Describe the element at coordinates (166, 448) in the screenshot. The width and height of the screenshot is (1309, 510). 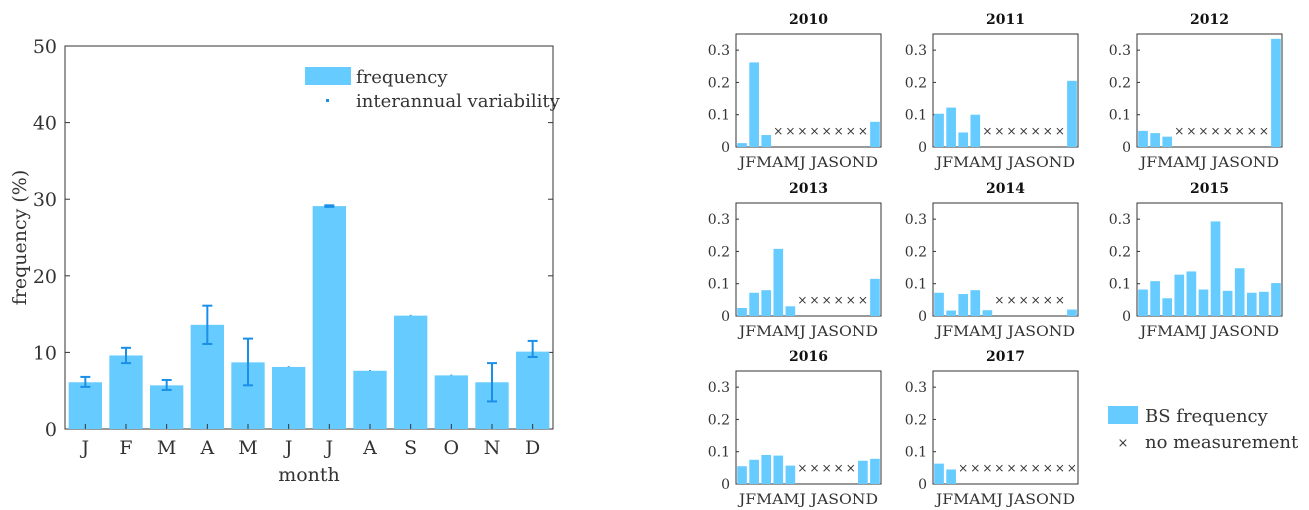
I see `x-tick-label: M` at that location.